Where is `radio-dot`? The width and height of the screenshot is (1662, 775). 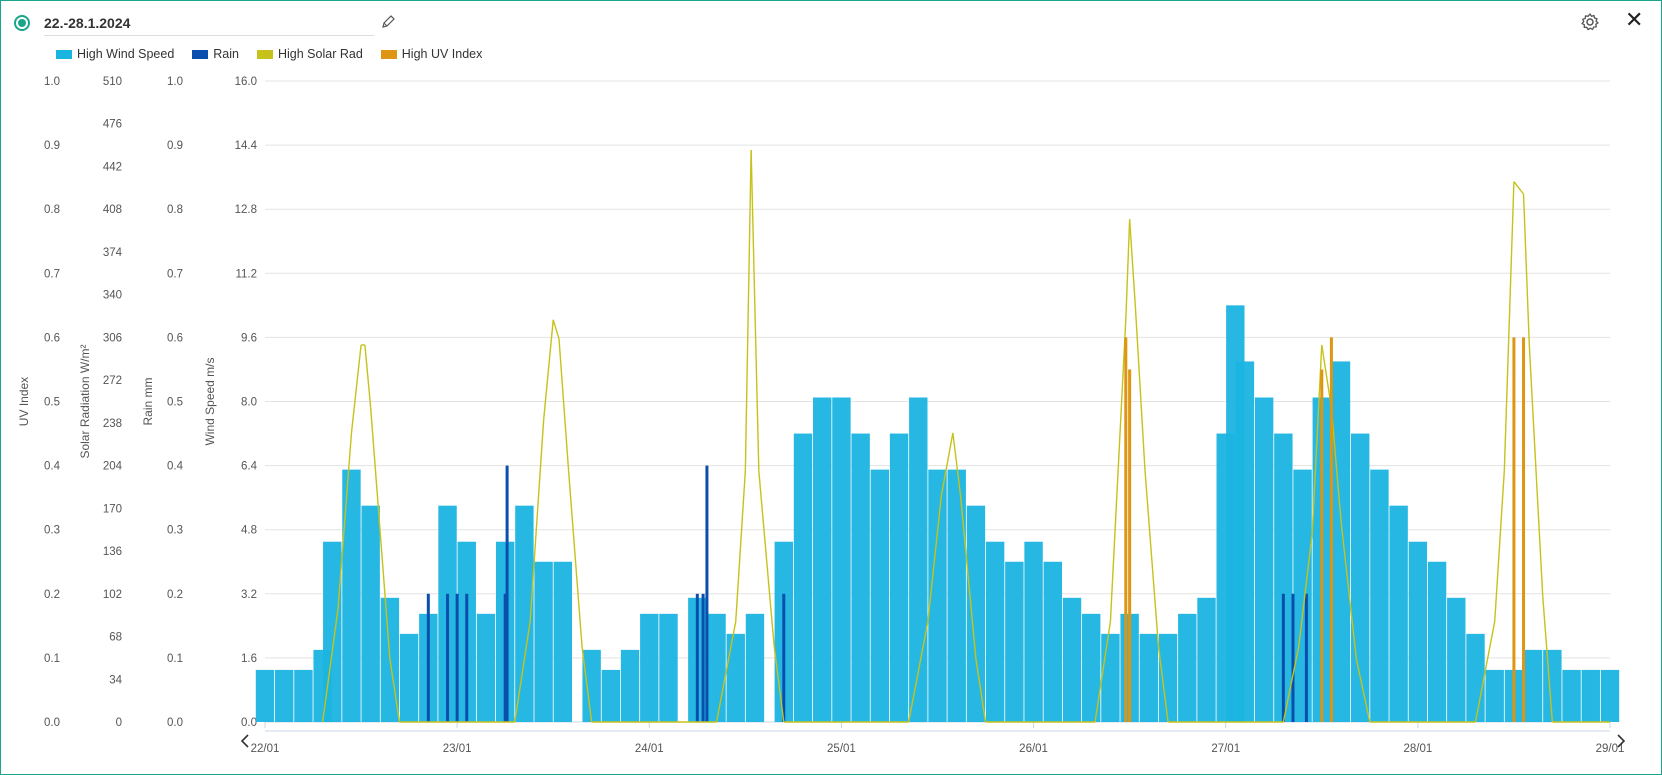 radio-dot is located at coordinates (22, 23).